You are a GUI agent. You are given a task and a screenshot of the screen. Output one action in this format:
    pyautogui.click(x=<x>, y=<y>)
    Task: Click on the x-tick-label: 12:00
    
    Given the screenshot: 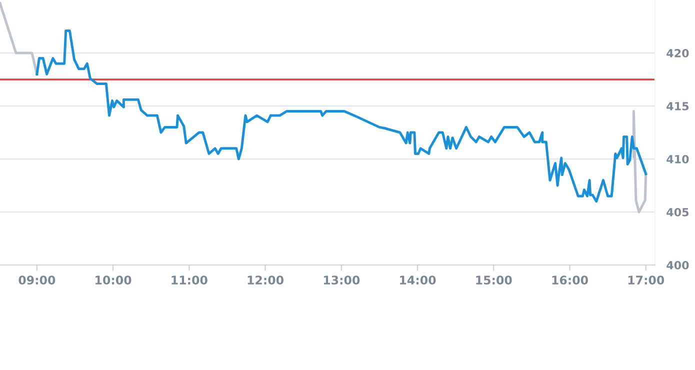 What is the action you would take?
    pyautogui.click(x=266, y=280)
    